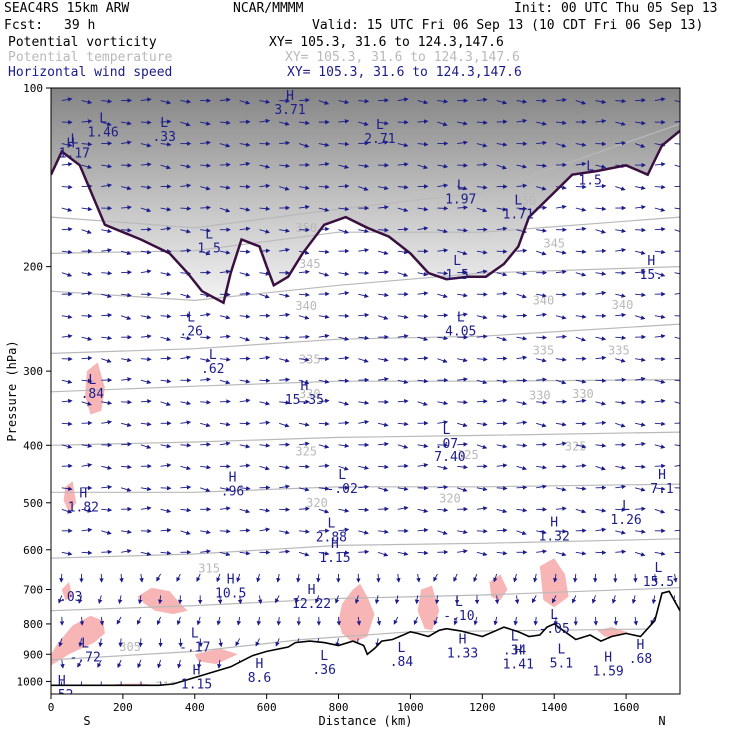 This screenshot has height=740, width=740. What do you see at coordinates (190, 331) in the screenshot?
I see `extremum-value: .26` at bounding box center [190, 331].